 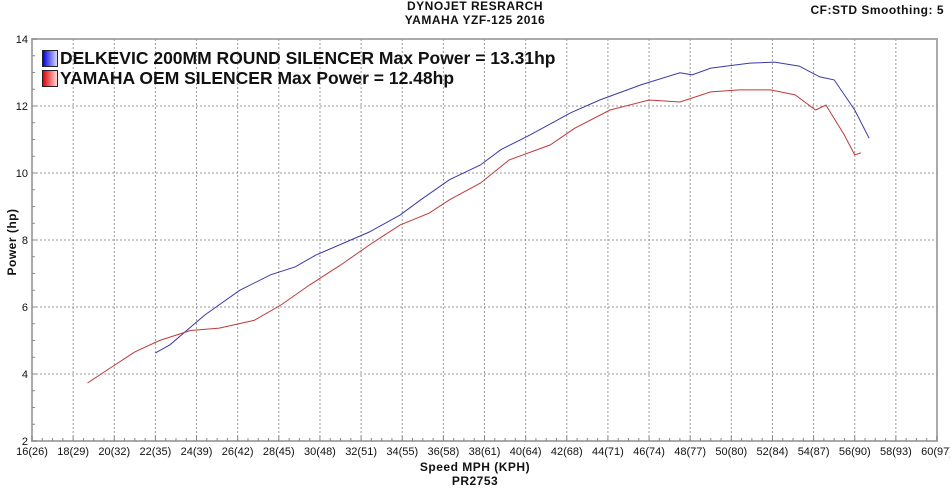 I want to click on x-tick-label: 56(90), so click(x=855, y=452).